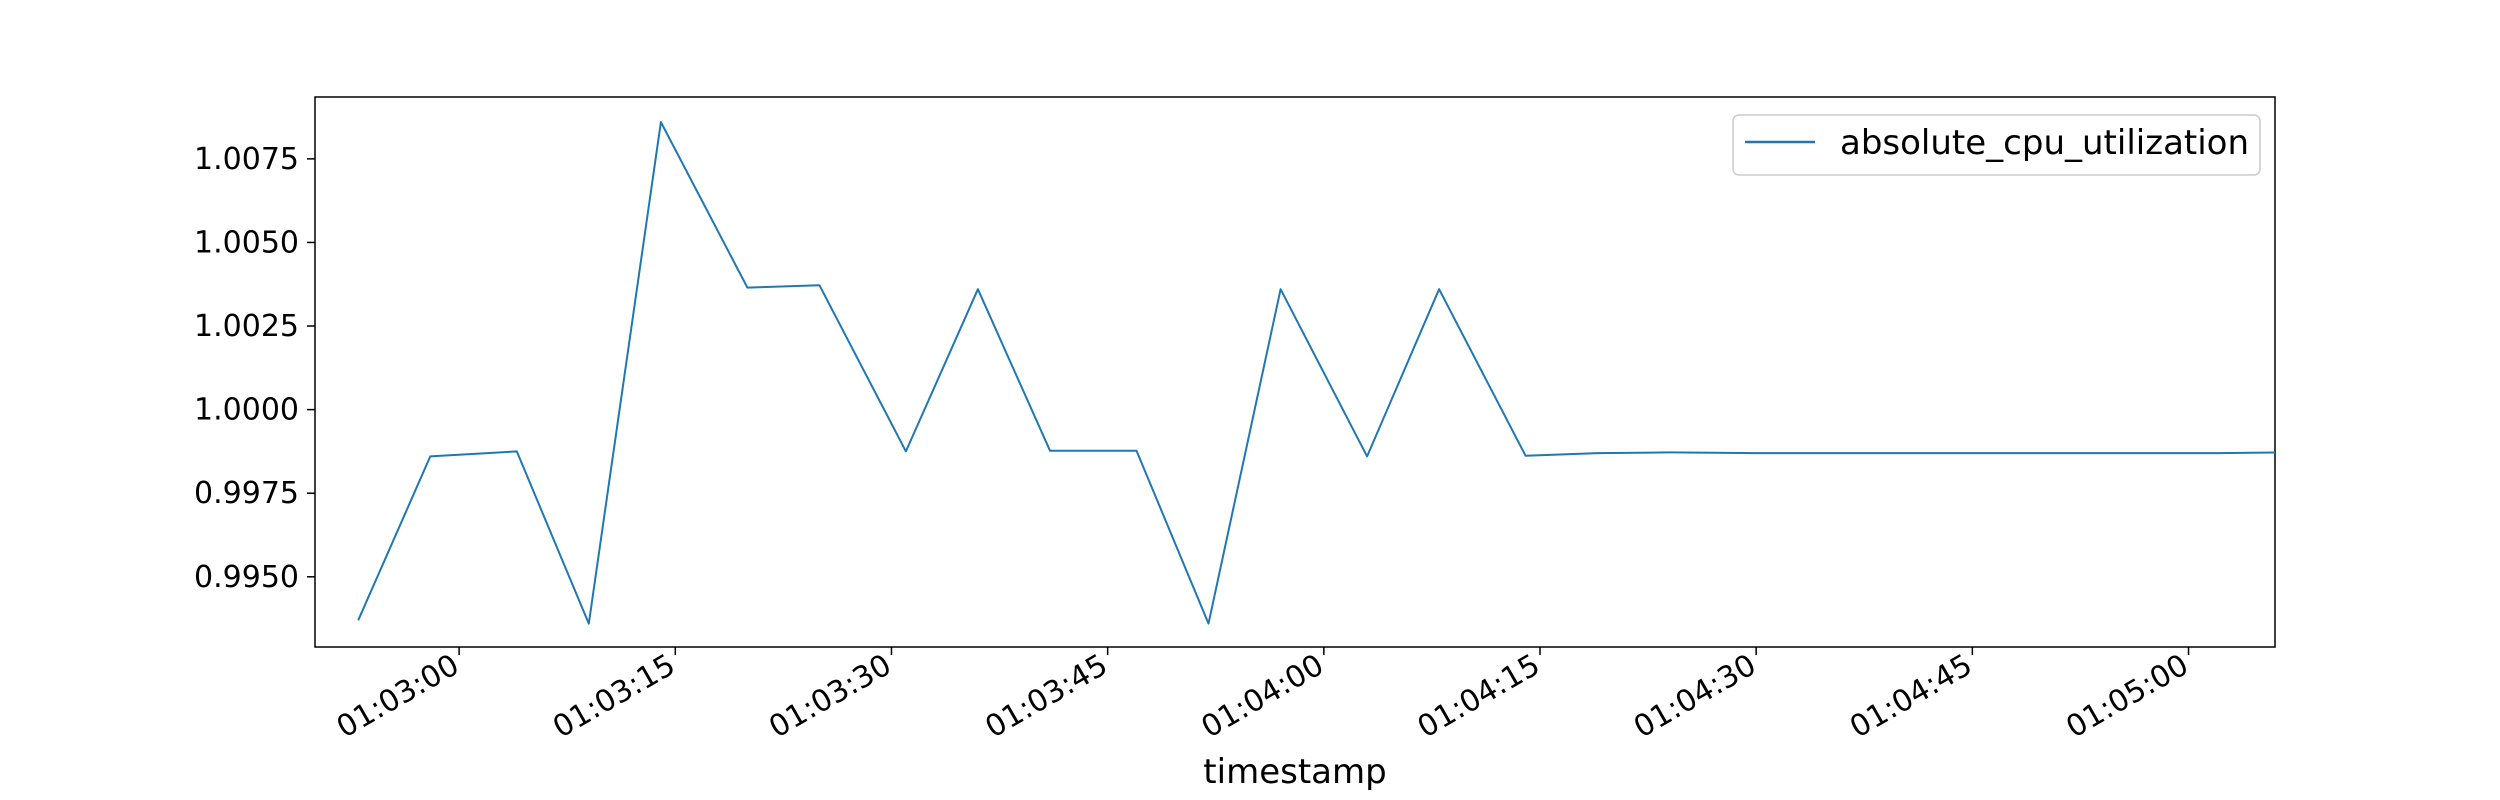 Image resolution: width=2500 pixels, height=800 pixels. I want to click on legend-box, so click(1996, 145).